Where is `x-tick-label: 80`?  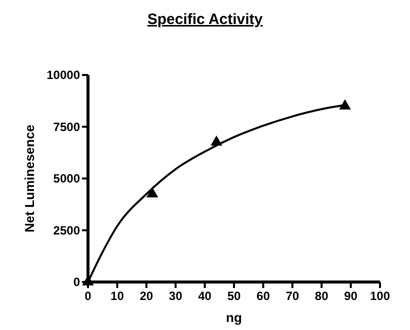 x-tick-label: 80 is located at coordinates (321, 296).